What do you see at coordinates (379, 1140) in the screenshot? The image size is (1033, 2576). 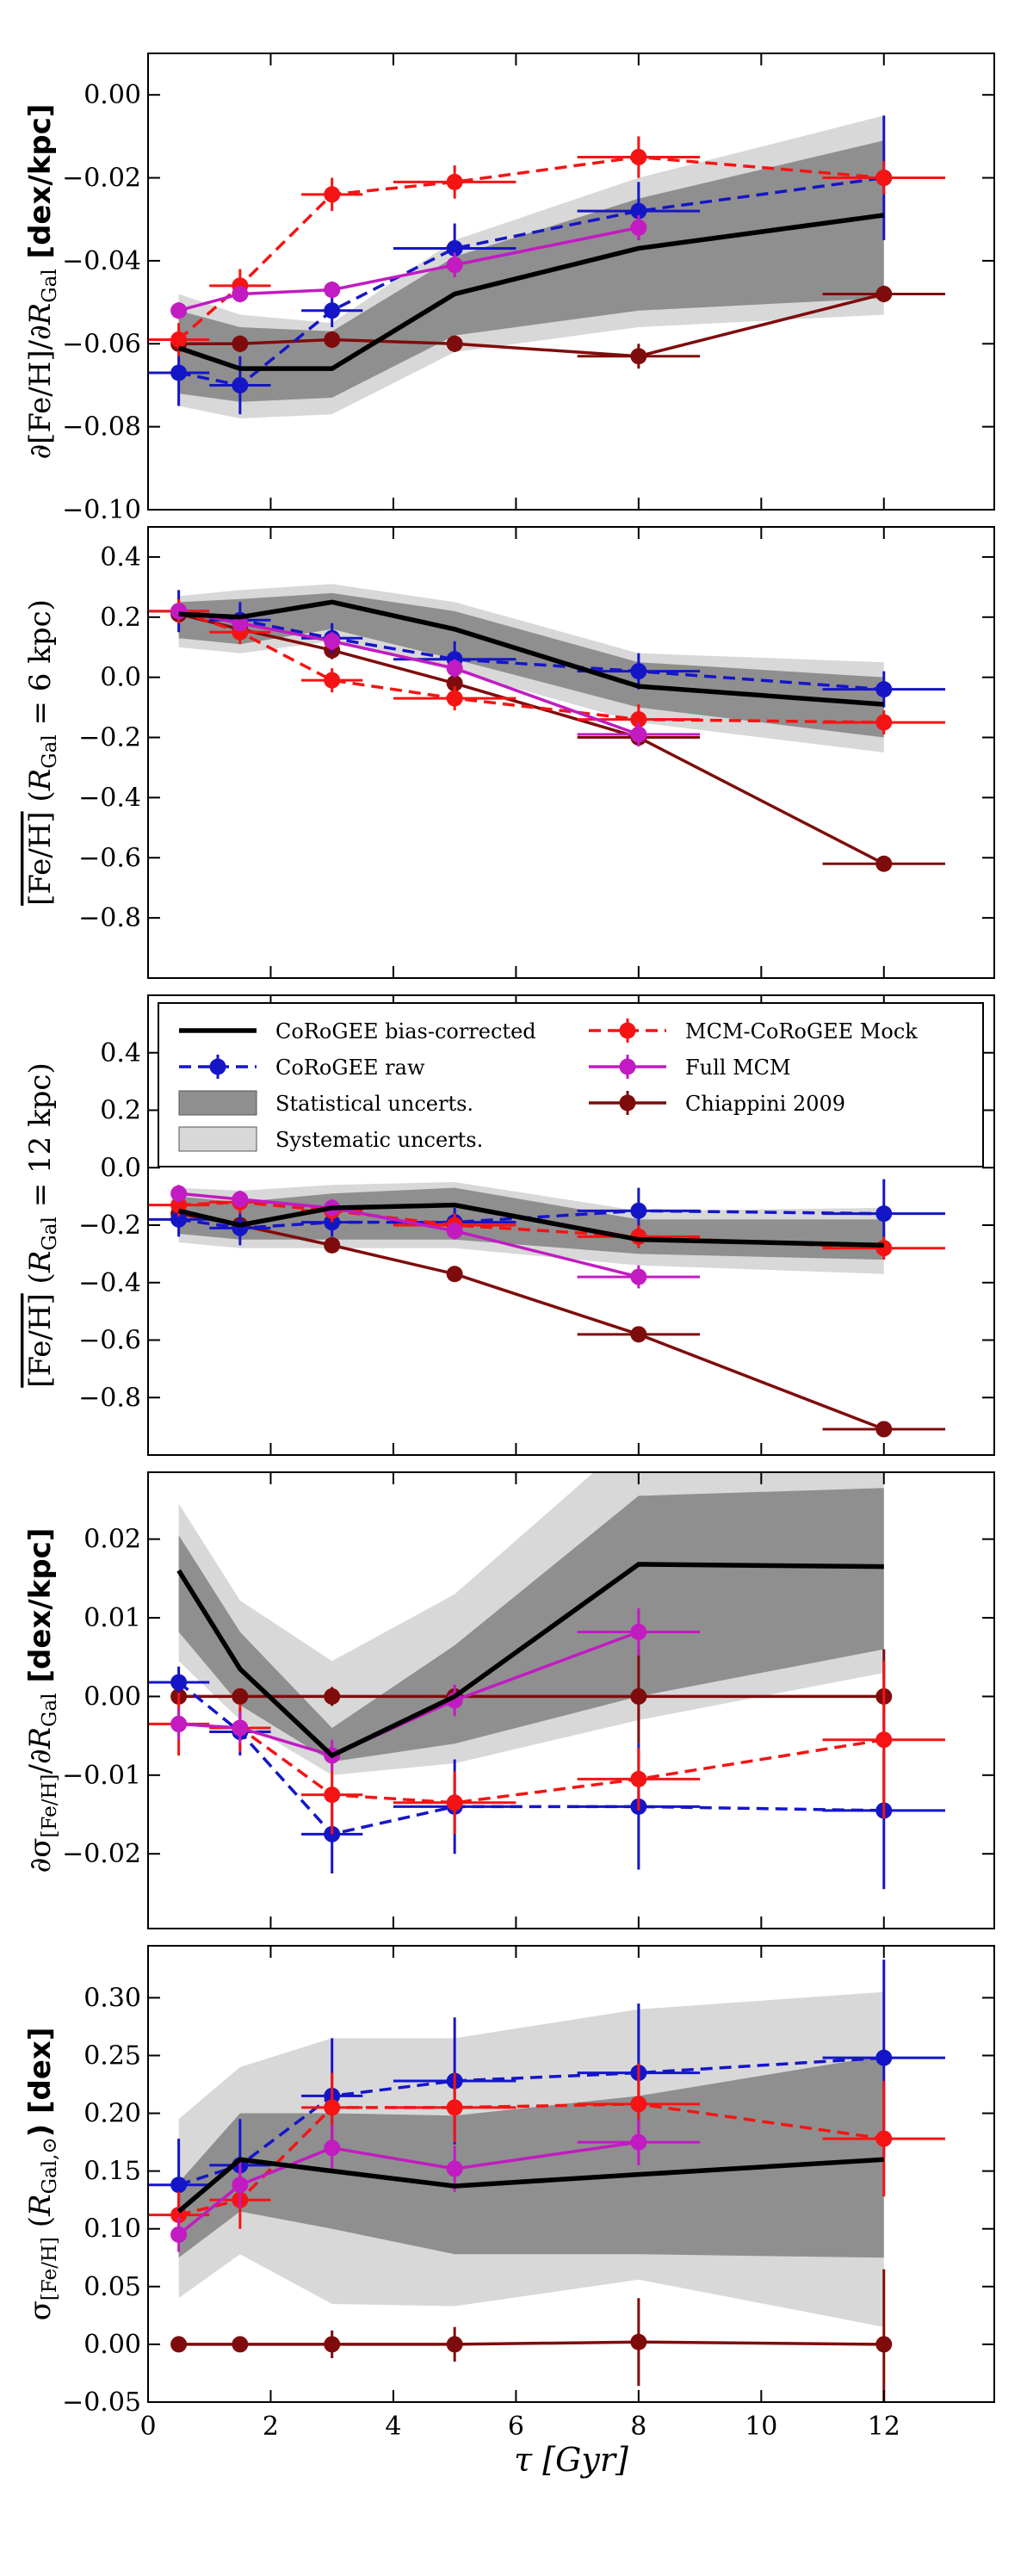 I see `legend-label: Systematic uncerts.` at bounding box center [379, 1140].